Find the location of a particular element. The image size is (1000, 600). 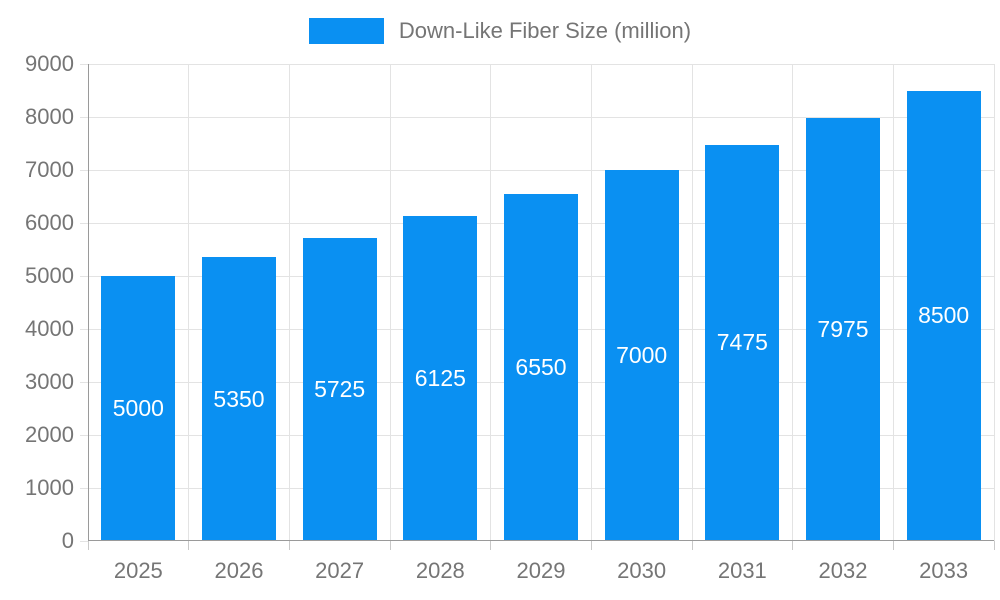

bar-value-label: 6125 is located at coordinates (440, 378).